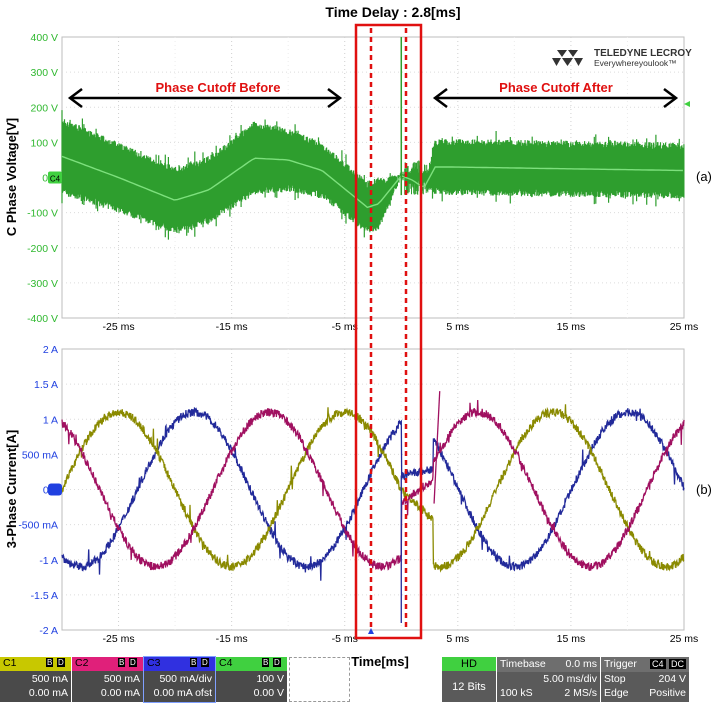 Image resolution: width=717 pixels, height=709 pixels. I want to click on y-tick-label: -300 V, so click(42, 284).